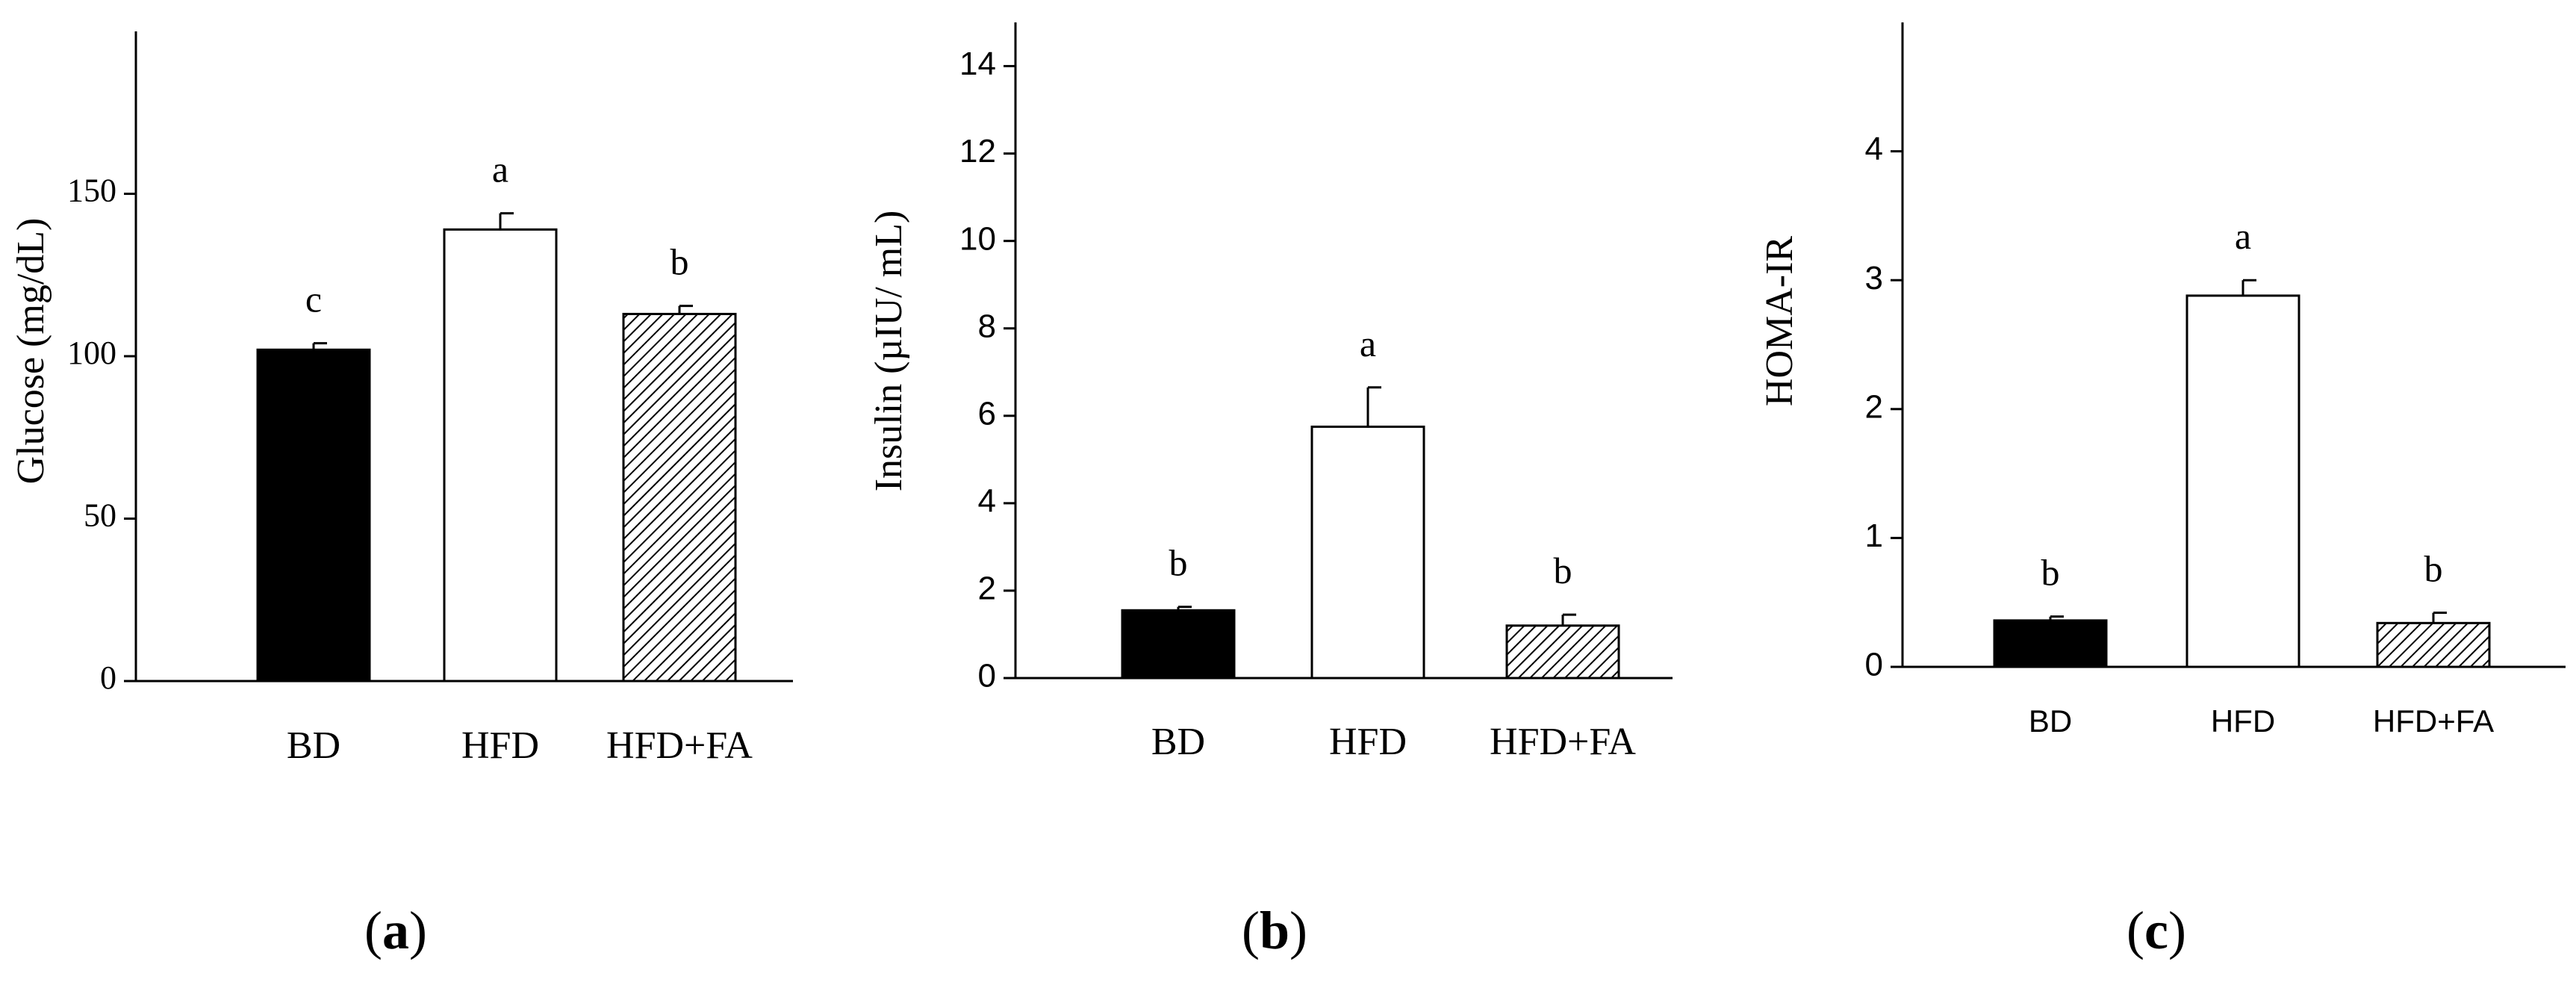  I want to click on panel-label: (c), so click(2156, 930).